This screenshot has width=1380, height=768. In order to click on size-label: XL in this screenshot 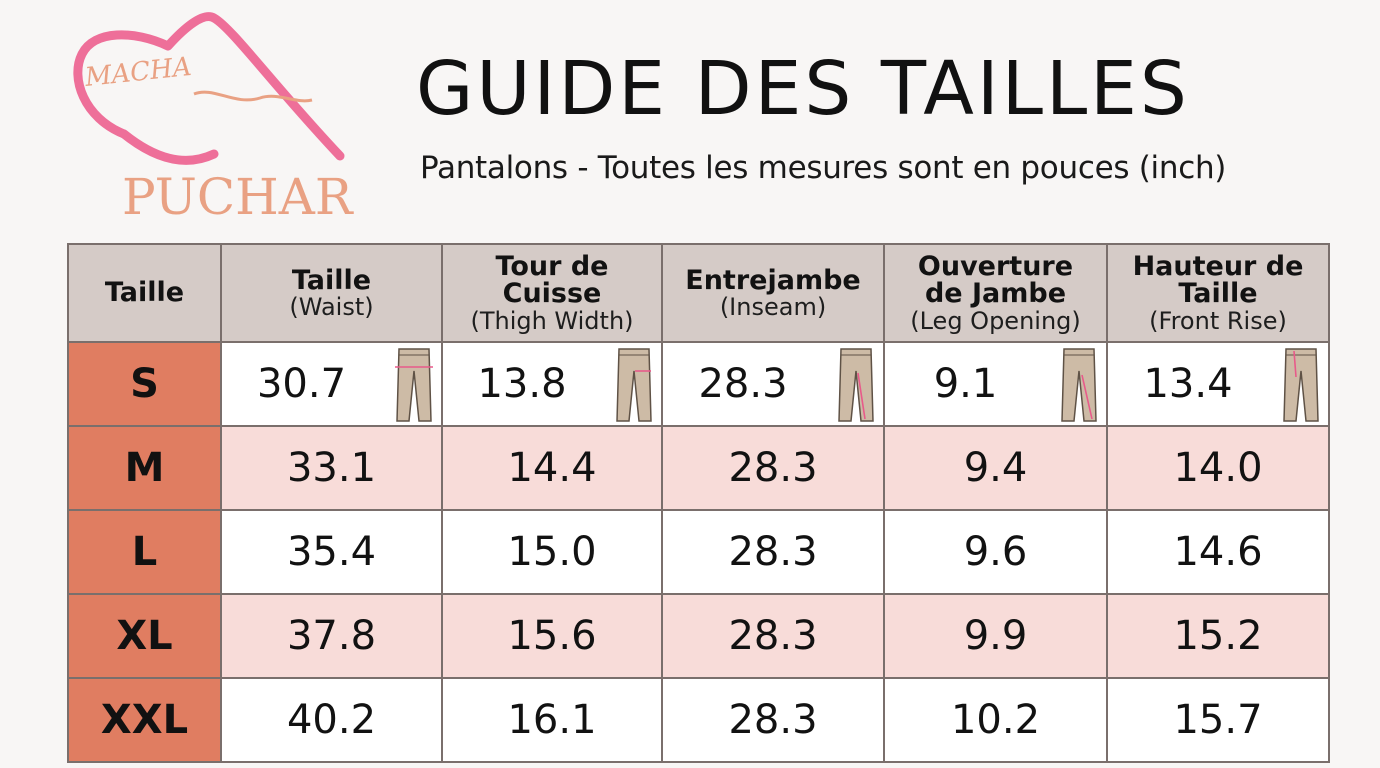, I will do `click(144, 636)`.